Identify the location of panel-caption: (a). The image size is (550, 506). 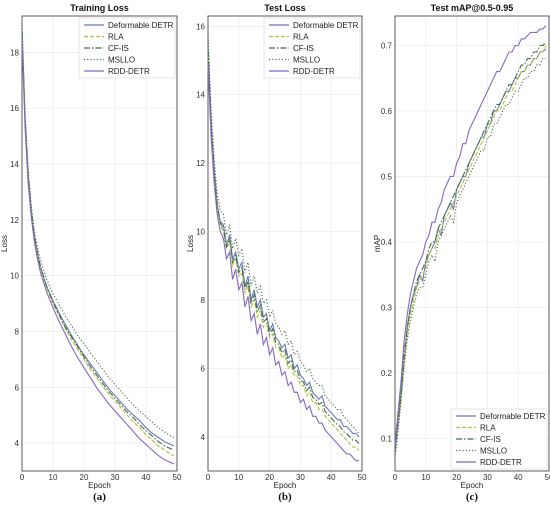
(99, 497).